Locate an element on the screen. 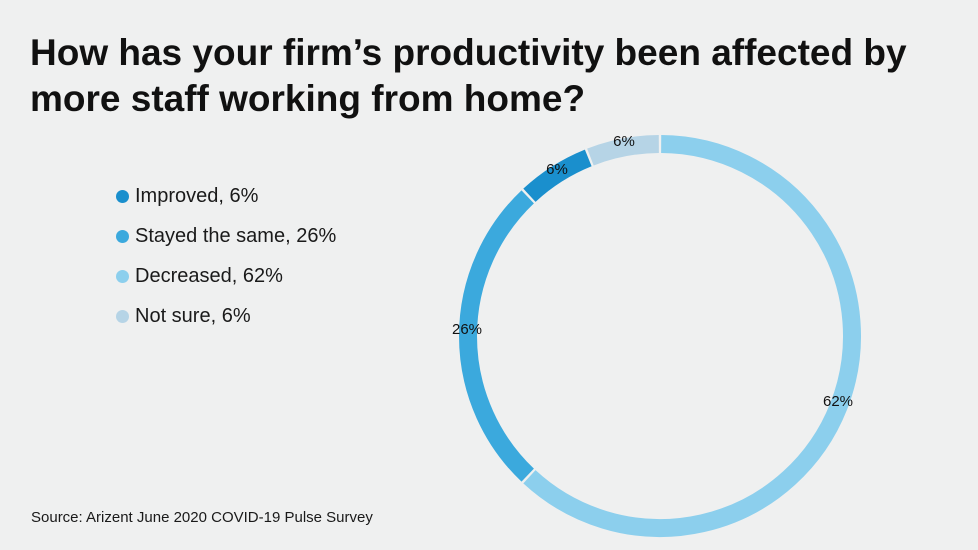 The height and width of the screenshot is (550, 978). donut-slice-not-sure is located at coordinates (623, 150).